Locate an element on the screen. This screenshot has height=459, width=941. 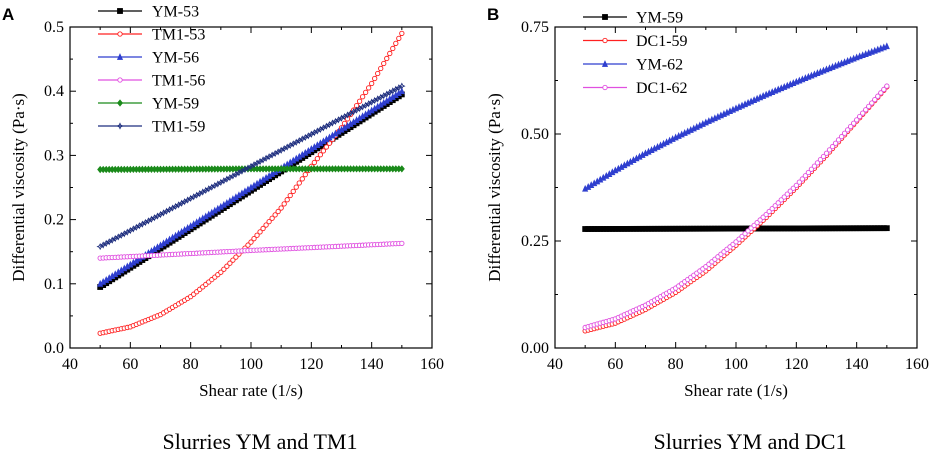
legend-label: YM-59 is located at coordinates (659, 18).